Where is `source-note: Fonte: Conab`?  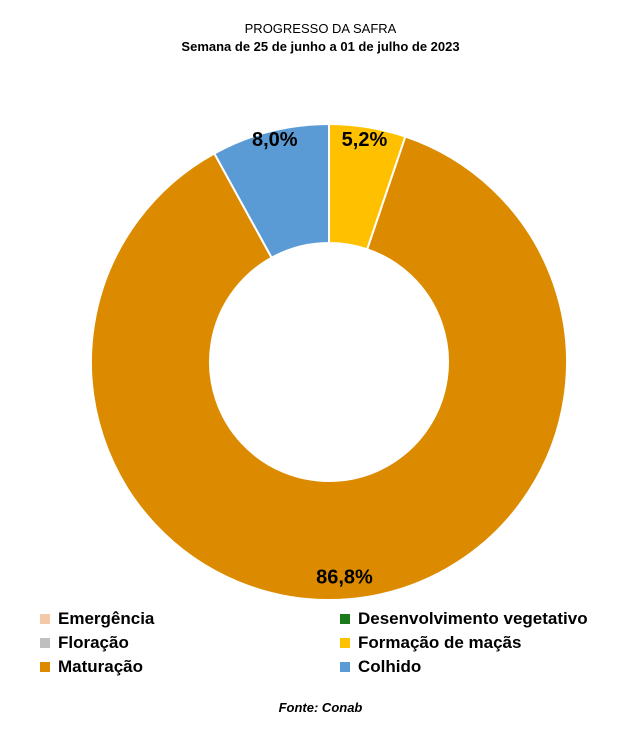
source-note: Fonte: Conab is located at coordinates (320, 707).